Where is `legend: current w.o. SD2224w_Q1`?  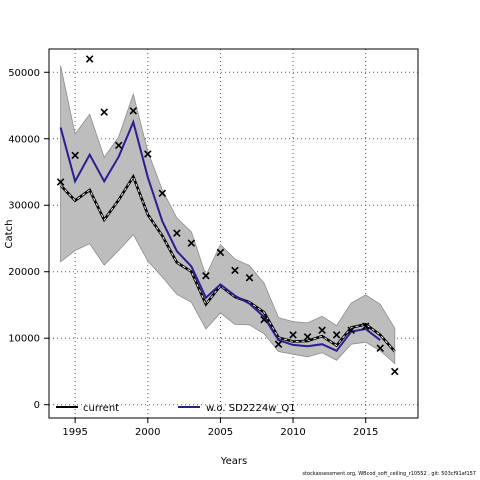 legend: current w.o. SD2224w_Q1 is located at coordinates (176, 408).